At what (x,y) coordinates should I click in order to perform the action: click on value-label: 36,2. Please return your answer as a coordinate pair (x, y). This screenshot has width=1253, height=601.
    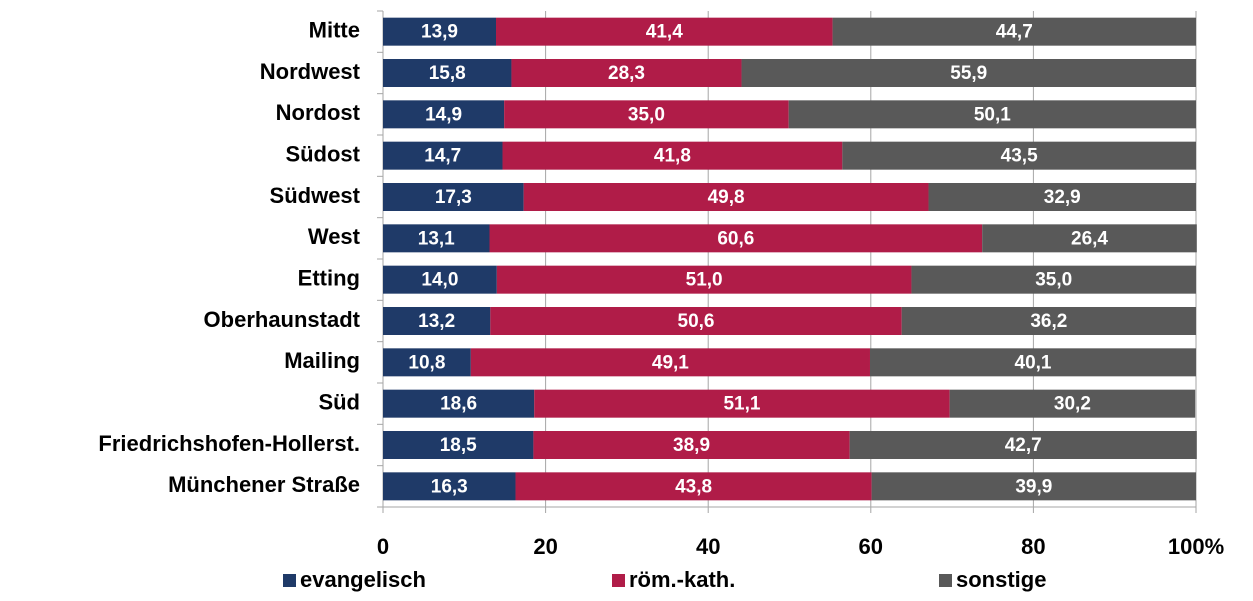
    Looking at the image, I should click on (1048, 321).